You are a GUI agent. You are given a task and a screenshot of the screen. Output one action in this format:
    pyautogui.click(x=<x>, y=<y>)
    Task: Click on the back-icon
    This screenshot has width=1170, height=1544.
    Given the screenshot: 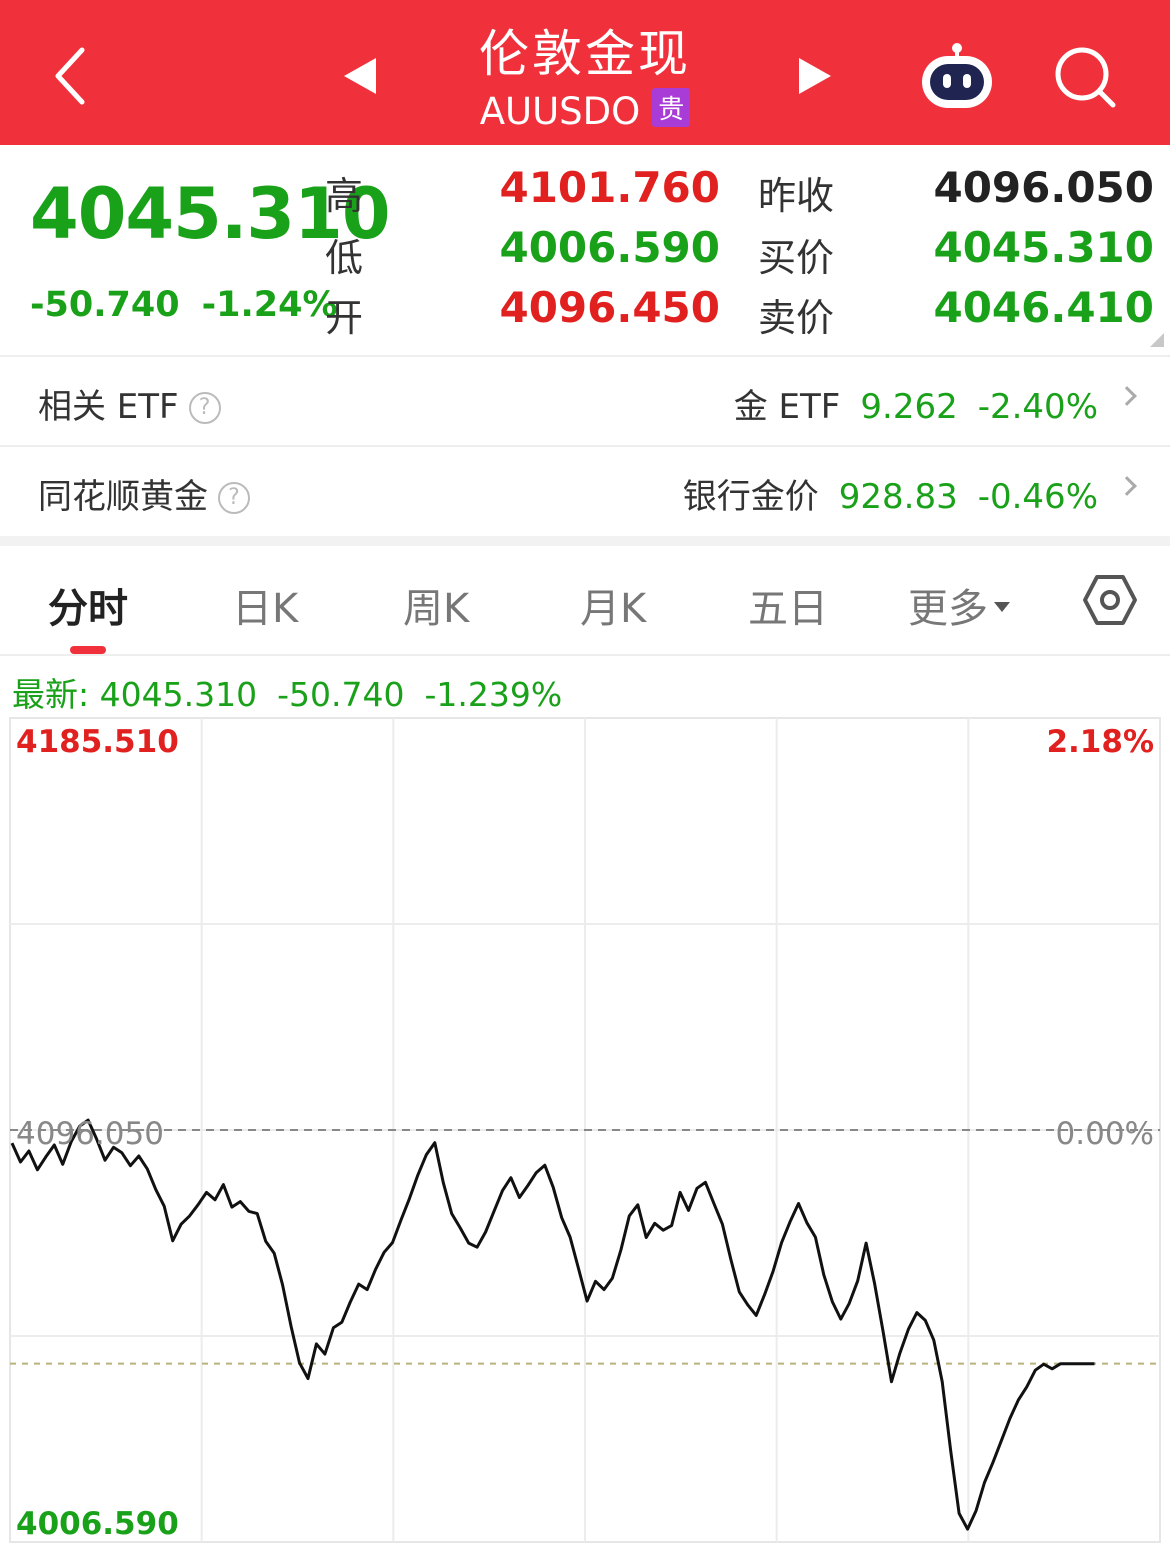 What is the action you would take?
    pyautogui.click(x=72, y=76)
    